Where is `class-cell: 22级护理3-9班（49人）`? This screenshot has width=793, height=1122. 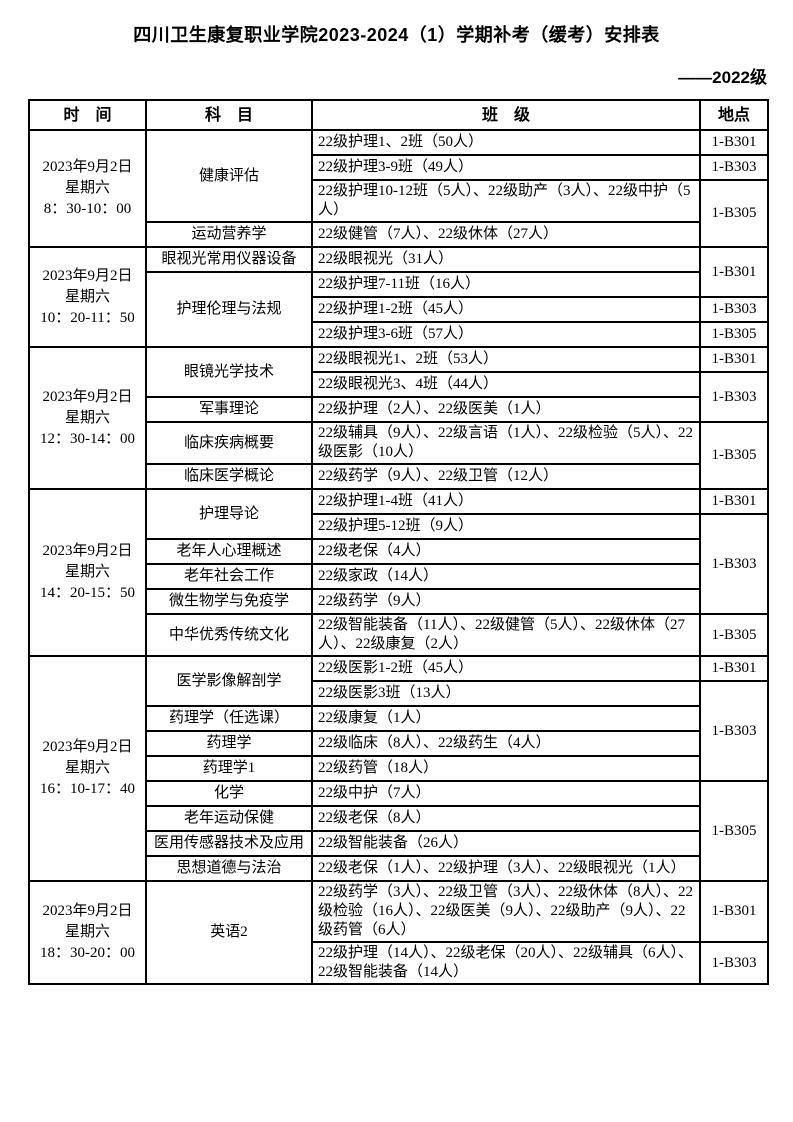 class-cell: 22级护理3-9班（49人） is located at coordinates (506, 167).